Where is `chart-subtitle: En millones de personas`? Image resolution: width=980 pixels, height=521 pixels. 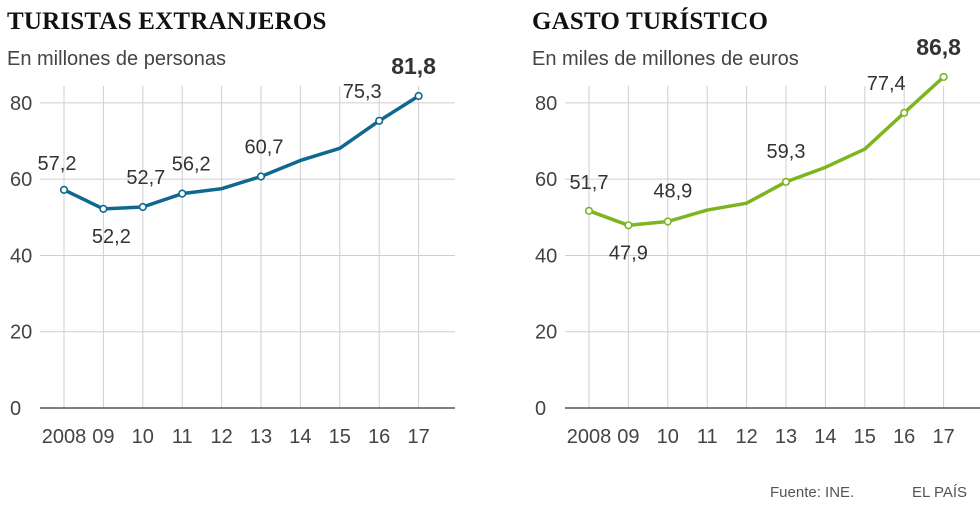
chart-subtitle: En millones de personas is located at coordinates (117, 59).